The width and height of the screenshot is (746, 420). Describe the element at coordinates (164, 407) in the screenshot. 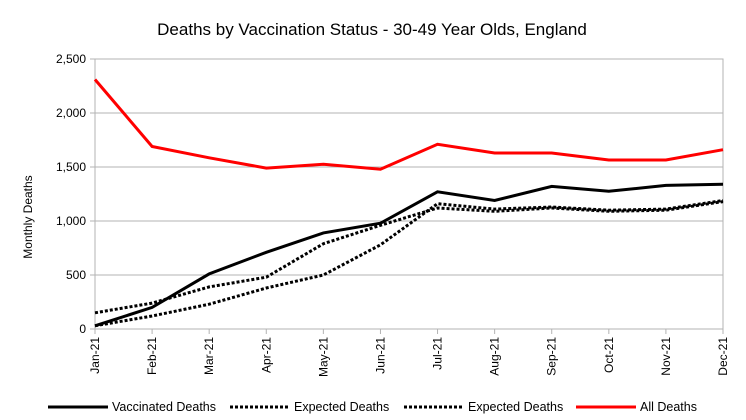

I see `legend-label: Vaccinated Deaths` at that location.